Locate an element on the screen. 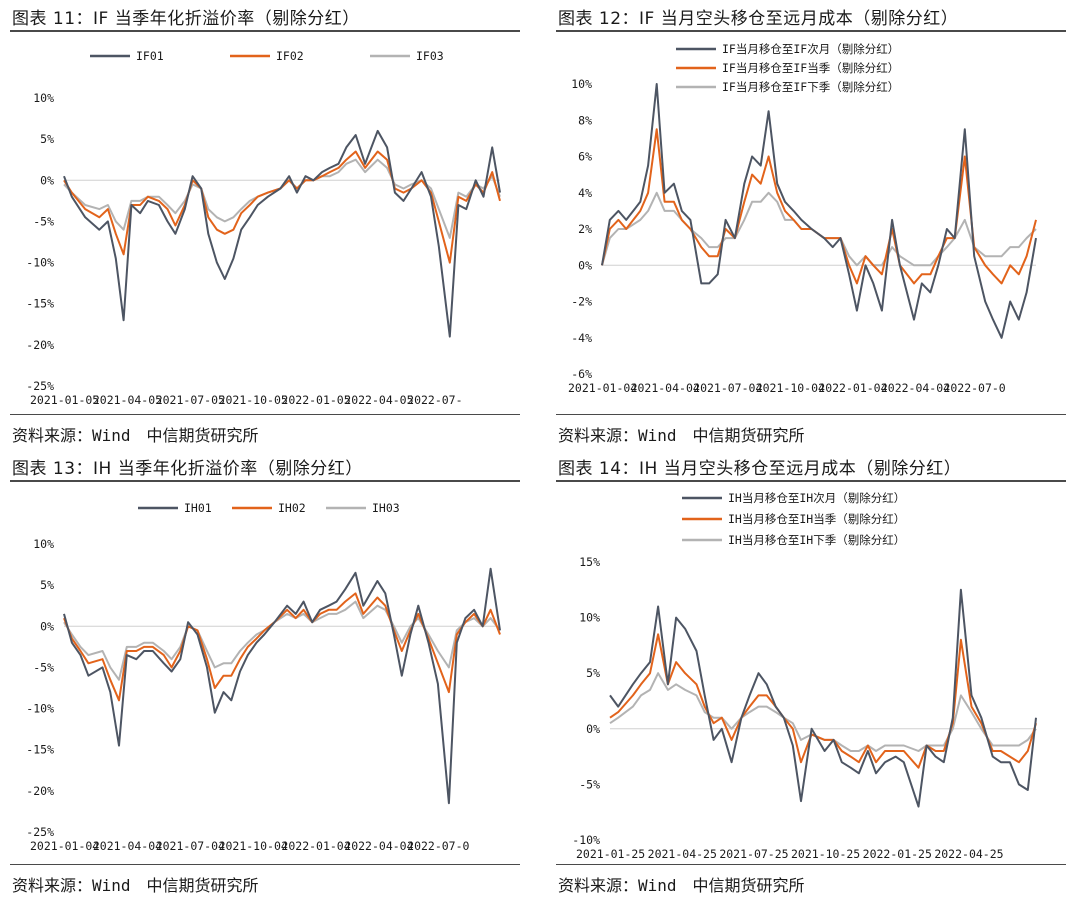 The width and height of the screenshot is (1080, 904). x-tick-label: 2021-07-25 is located at coordinates (753, 854).